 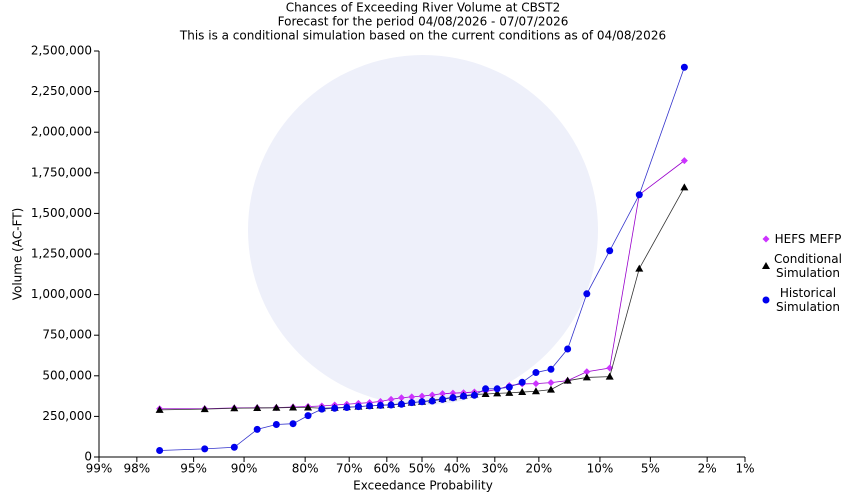 I want to click on x-tick-label: 20%, so click(x=539, y=469).